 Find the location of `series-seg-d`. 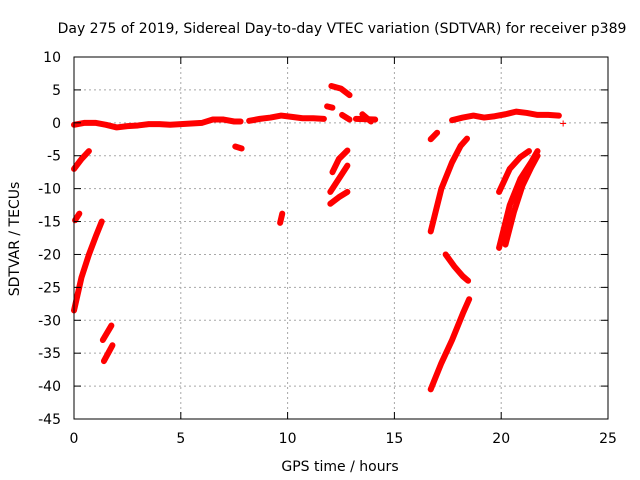

series-seg-d is located at coordinates (107, 333).